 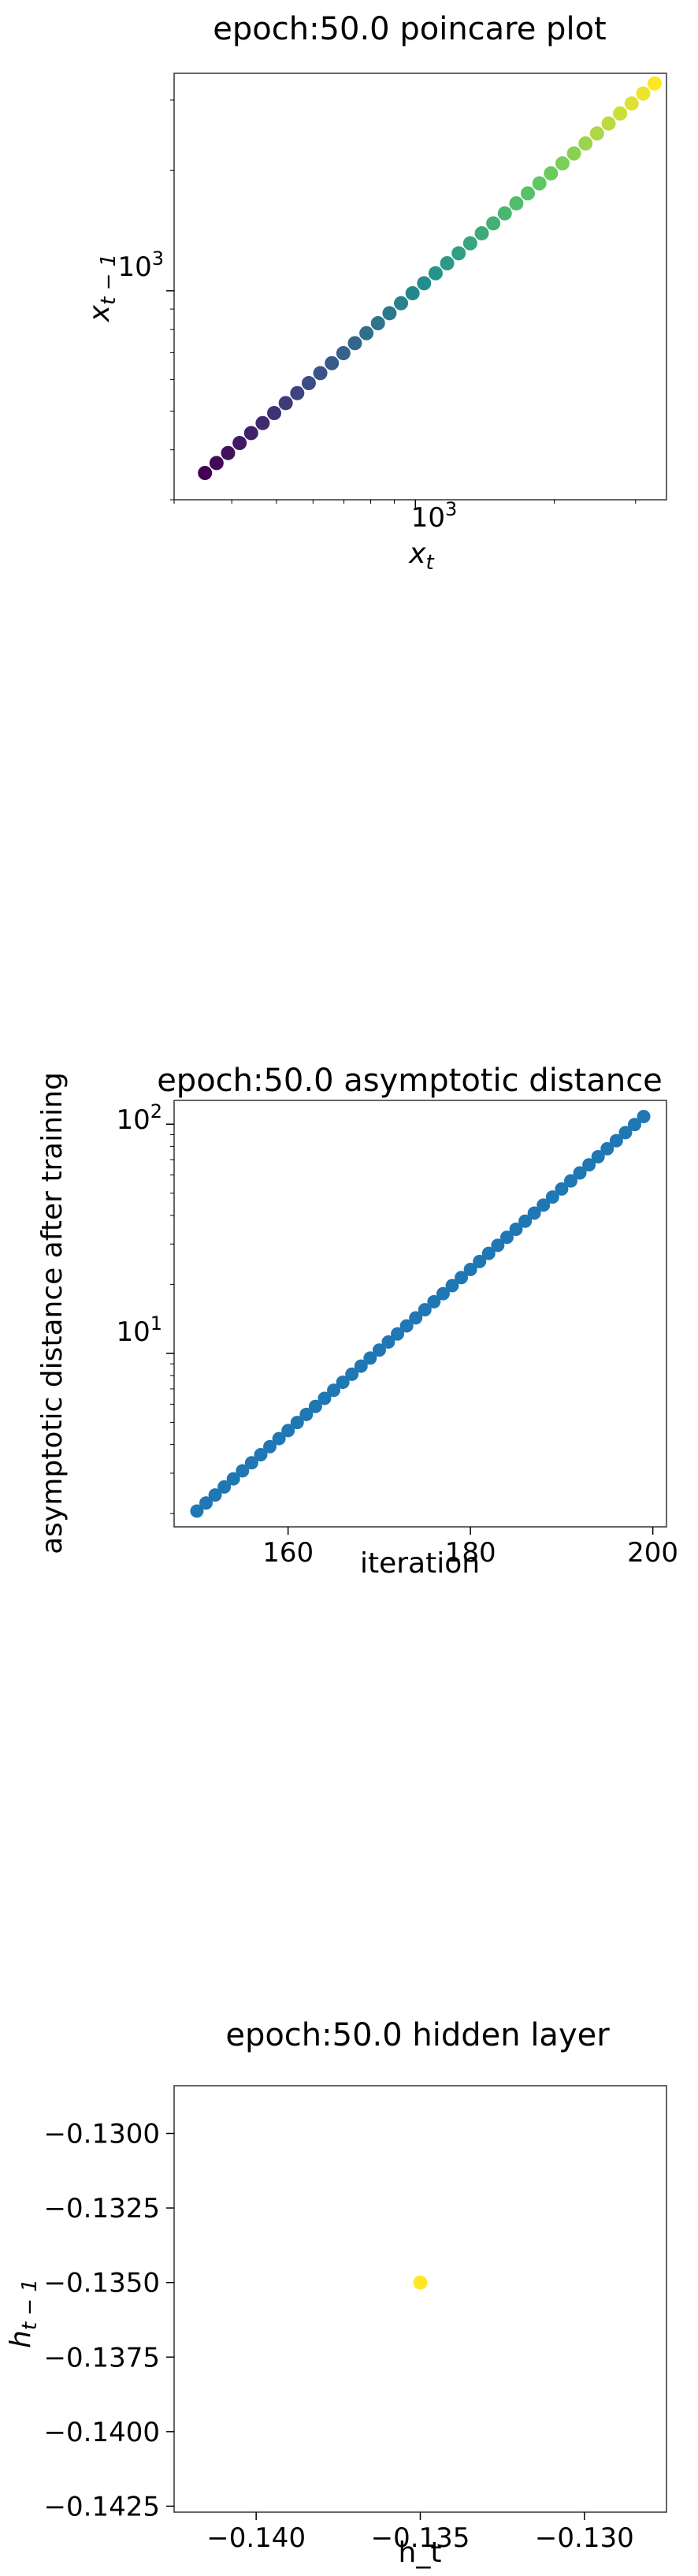 What do you see at coordinates (23, 2313) in the screenshot?
I see `y-axis-label: ht − 1` at bounding box center [23, 2313].